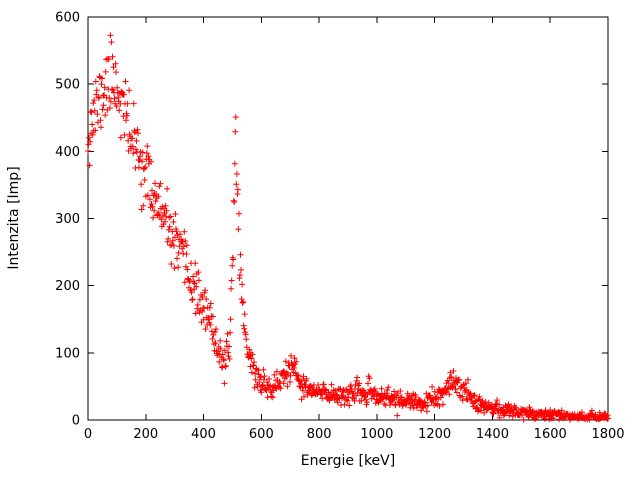  Describe the element at coordinates (76, 421) in the screenshot. I see `y-tick-label: 0` at that location.